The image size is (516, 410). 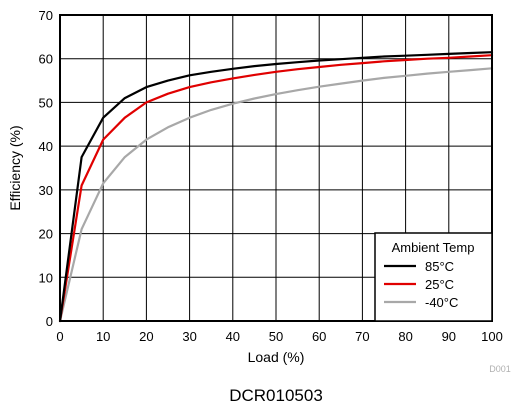 I want to click on chart-note: D001, so click(x=500, y=369).